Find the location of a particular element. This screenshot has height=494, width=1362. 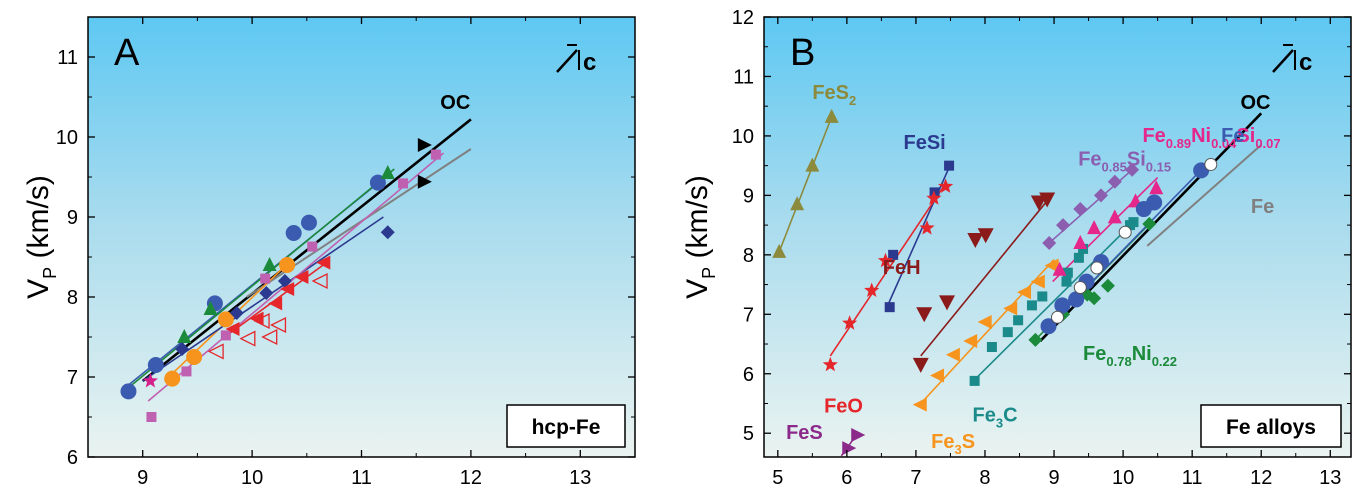

x-tick-label: 13 is located at coordinates (1330, 478).